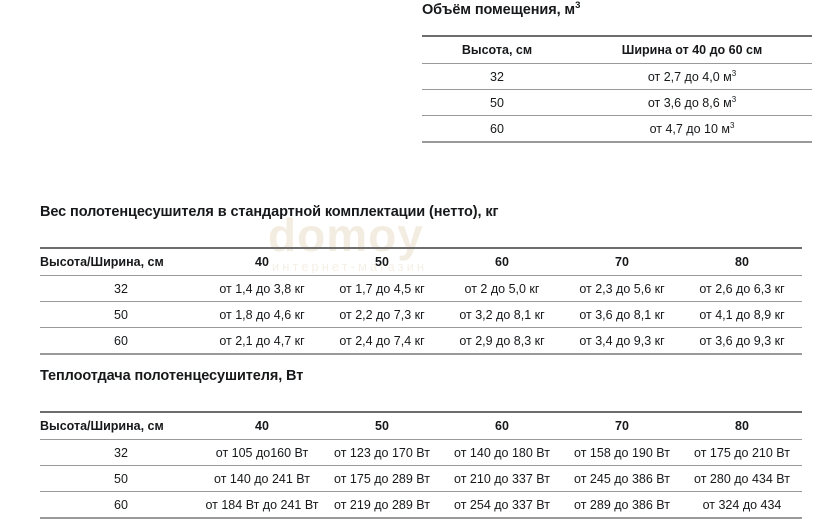 The image size is (838, 519). What do you see at coordinates (497, 50) in the screenshot?
I see `column-header-height: Высота, см` at bounding box center [497, 50].